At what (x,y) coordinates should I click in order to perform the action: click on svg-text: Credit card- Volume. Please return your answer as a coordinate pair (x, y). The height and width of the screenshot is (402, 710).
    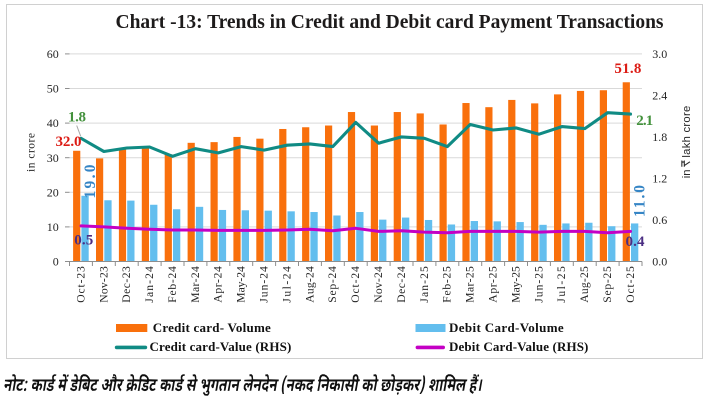
    Looking at the image, I should click on (212, 327).